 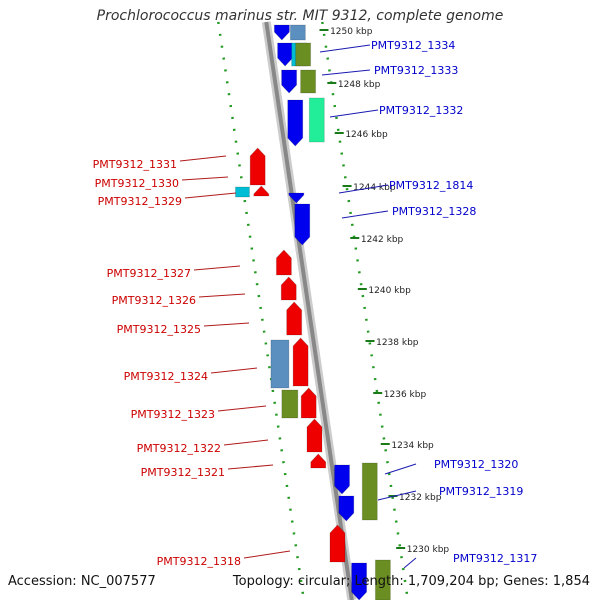 What do you see at coordinates (173, 414) in the screenshot?
I see `gene-label-pmt9312-1323: PMT9312_1323` at bounding box center [173, 414].